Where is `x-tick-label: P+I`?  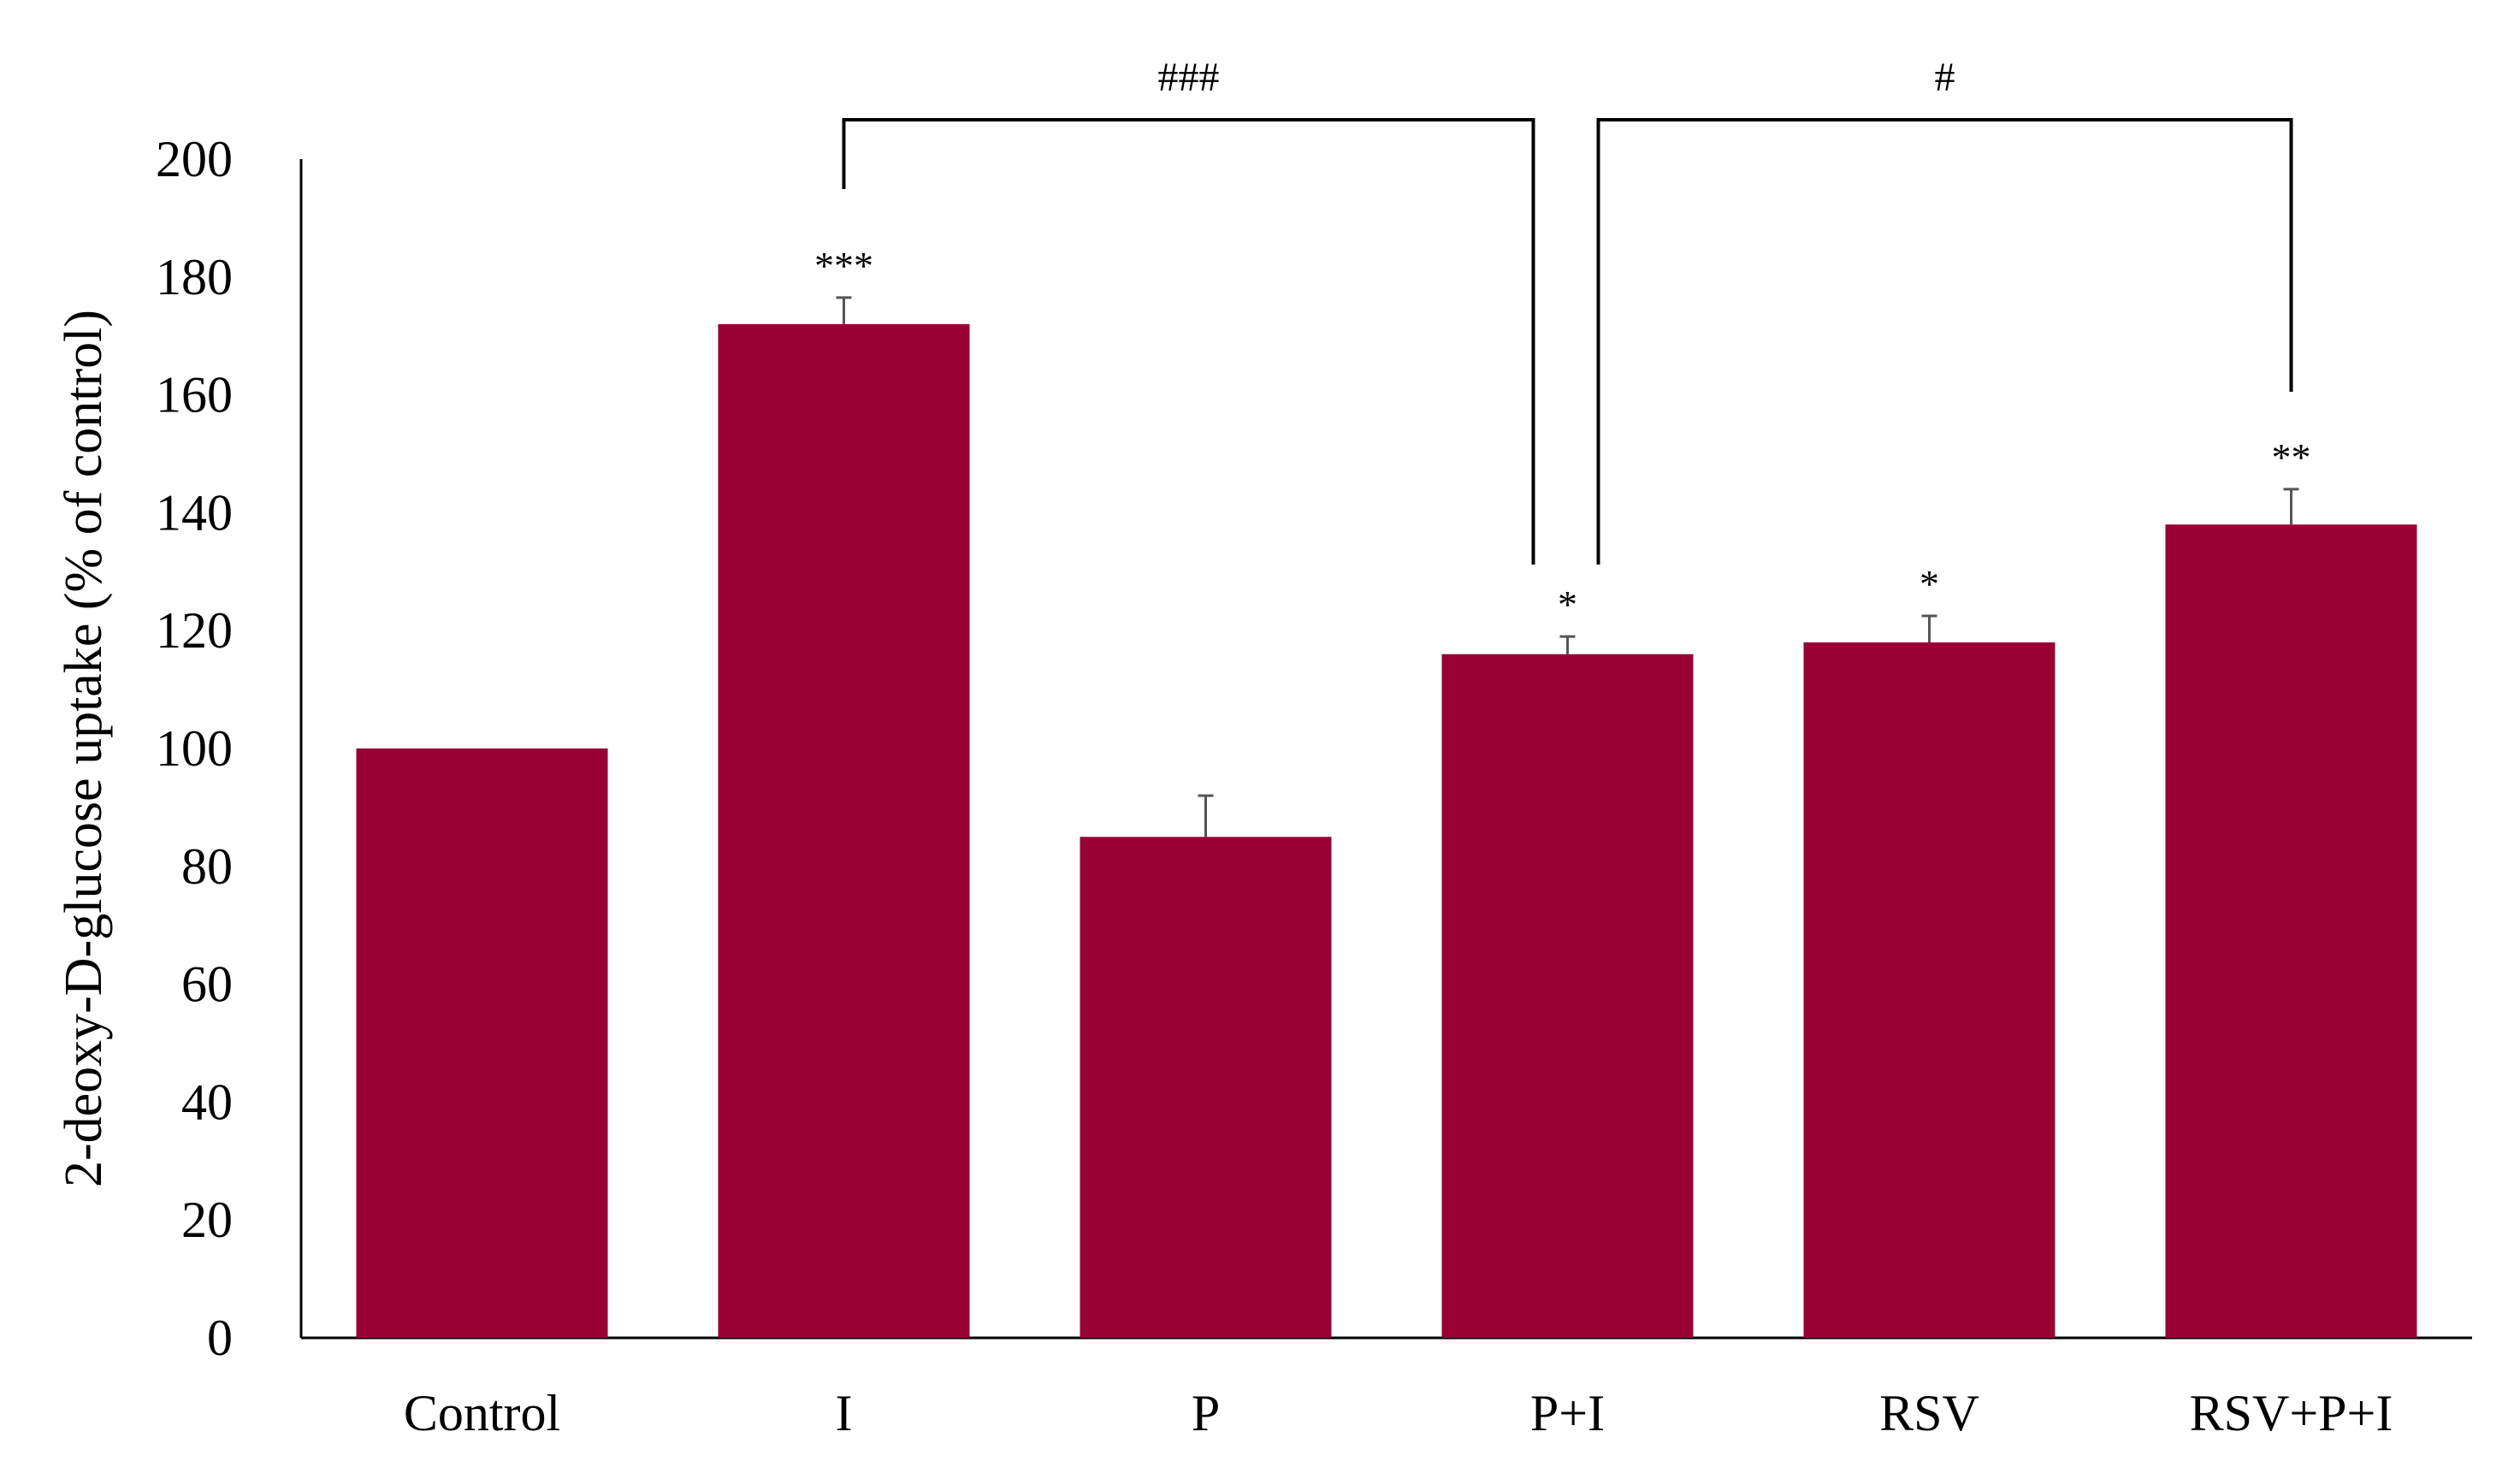 x-tick-label: P+I is located at coordinates (1567, 1413).